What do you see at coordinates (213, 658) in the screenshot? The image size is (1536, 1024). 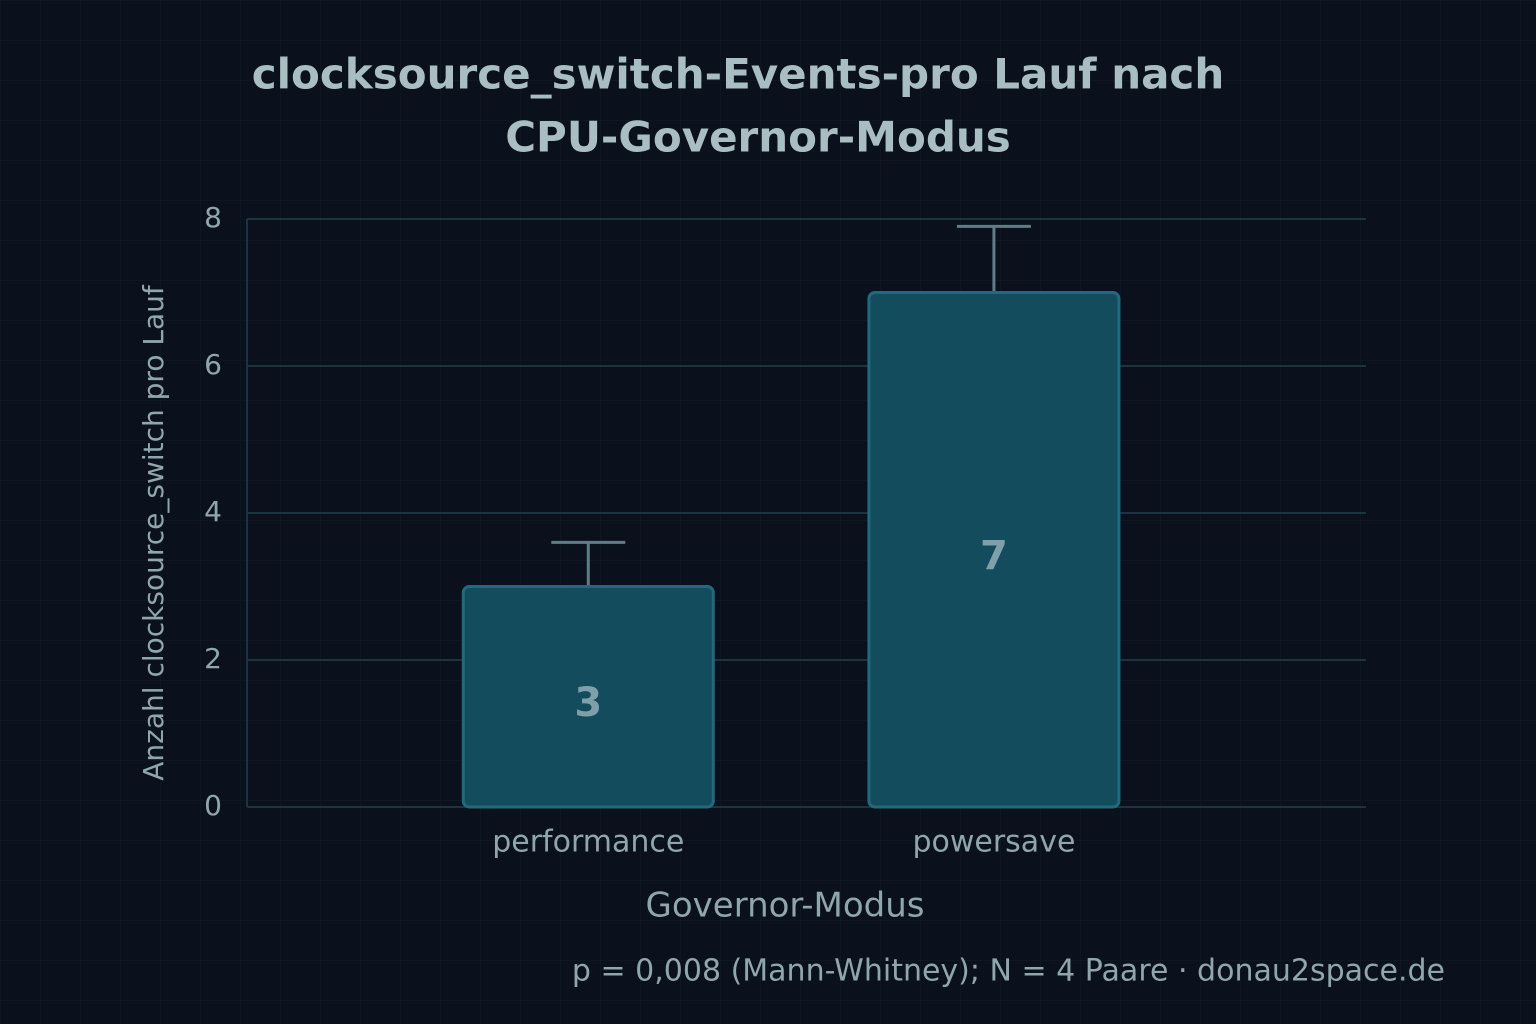 I see `y-tick-label: 2` at bounding box center [213, 658].